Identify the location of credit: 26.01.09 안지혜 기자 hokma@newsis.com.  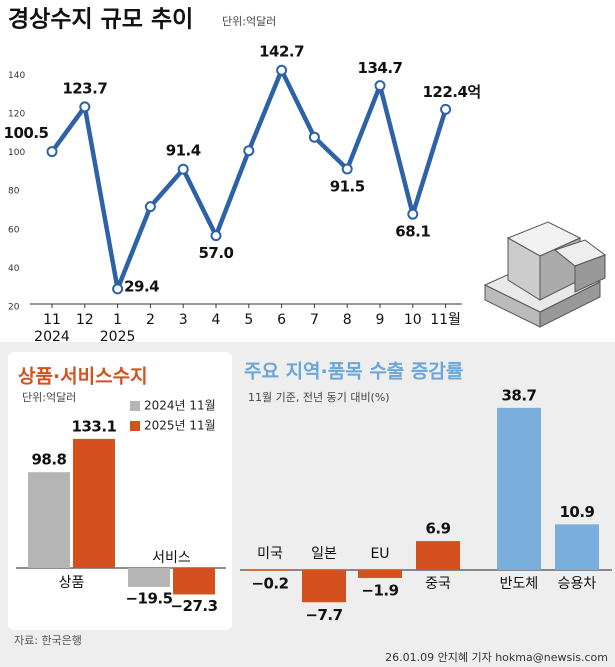
(496, 657).